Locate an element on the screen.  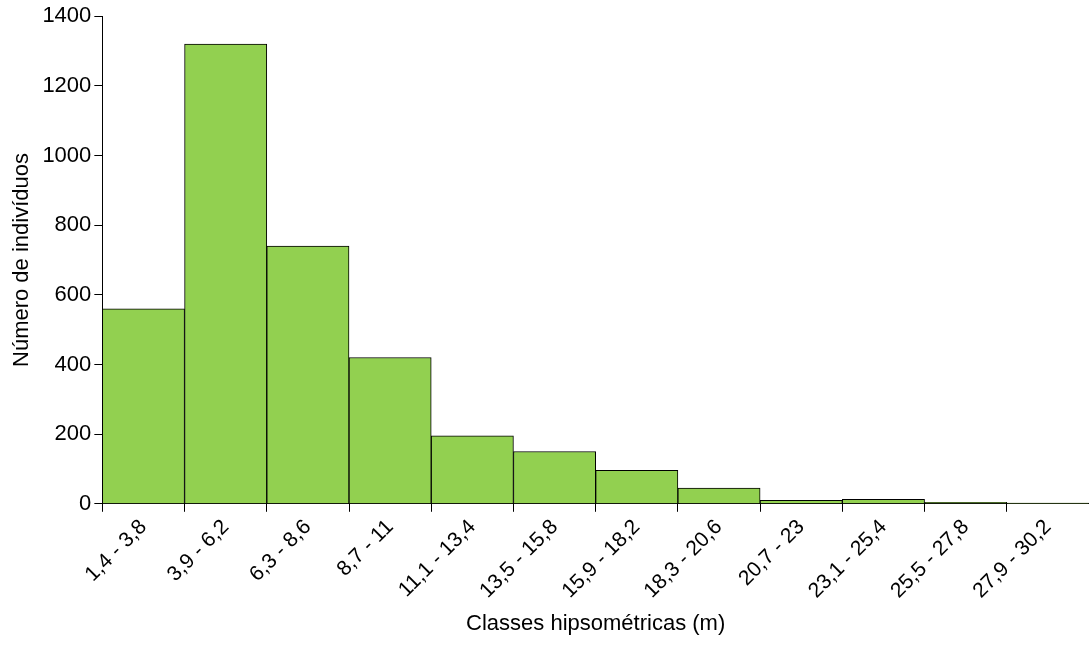
x-tick-label: 3,9 - 6,2 is located at coordinates (197, 550).